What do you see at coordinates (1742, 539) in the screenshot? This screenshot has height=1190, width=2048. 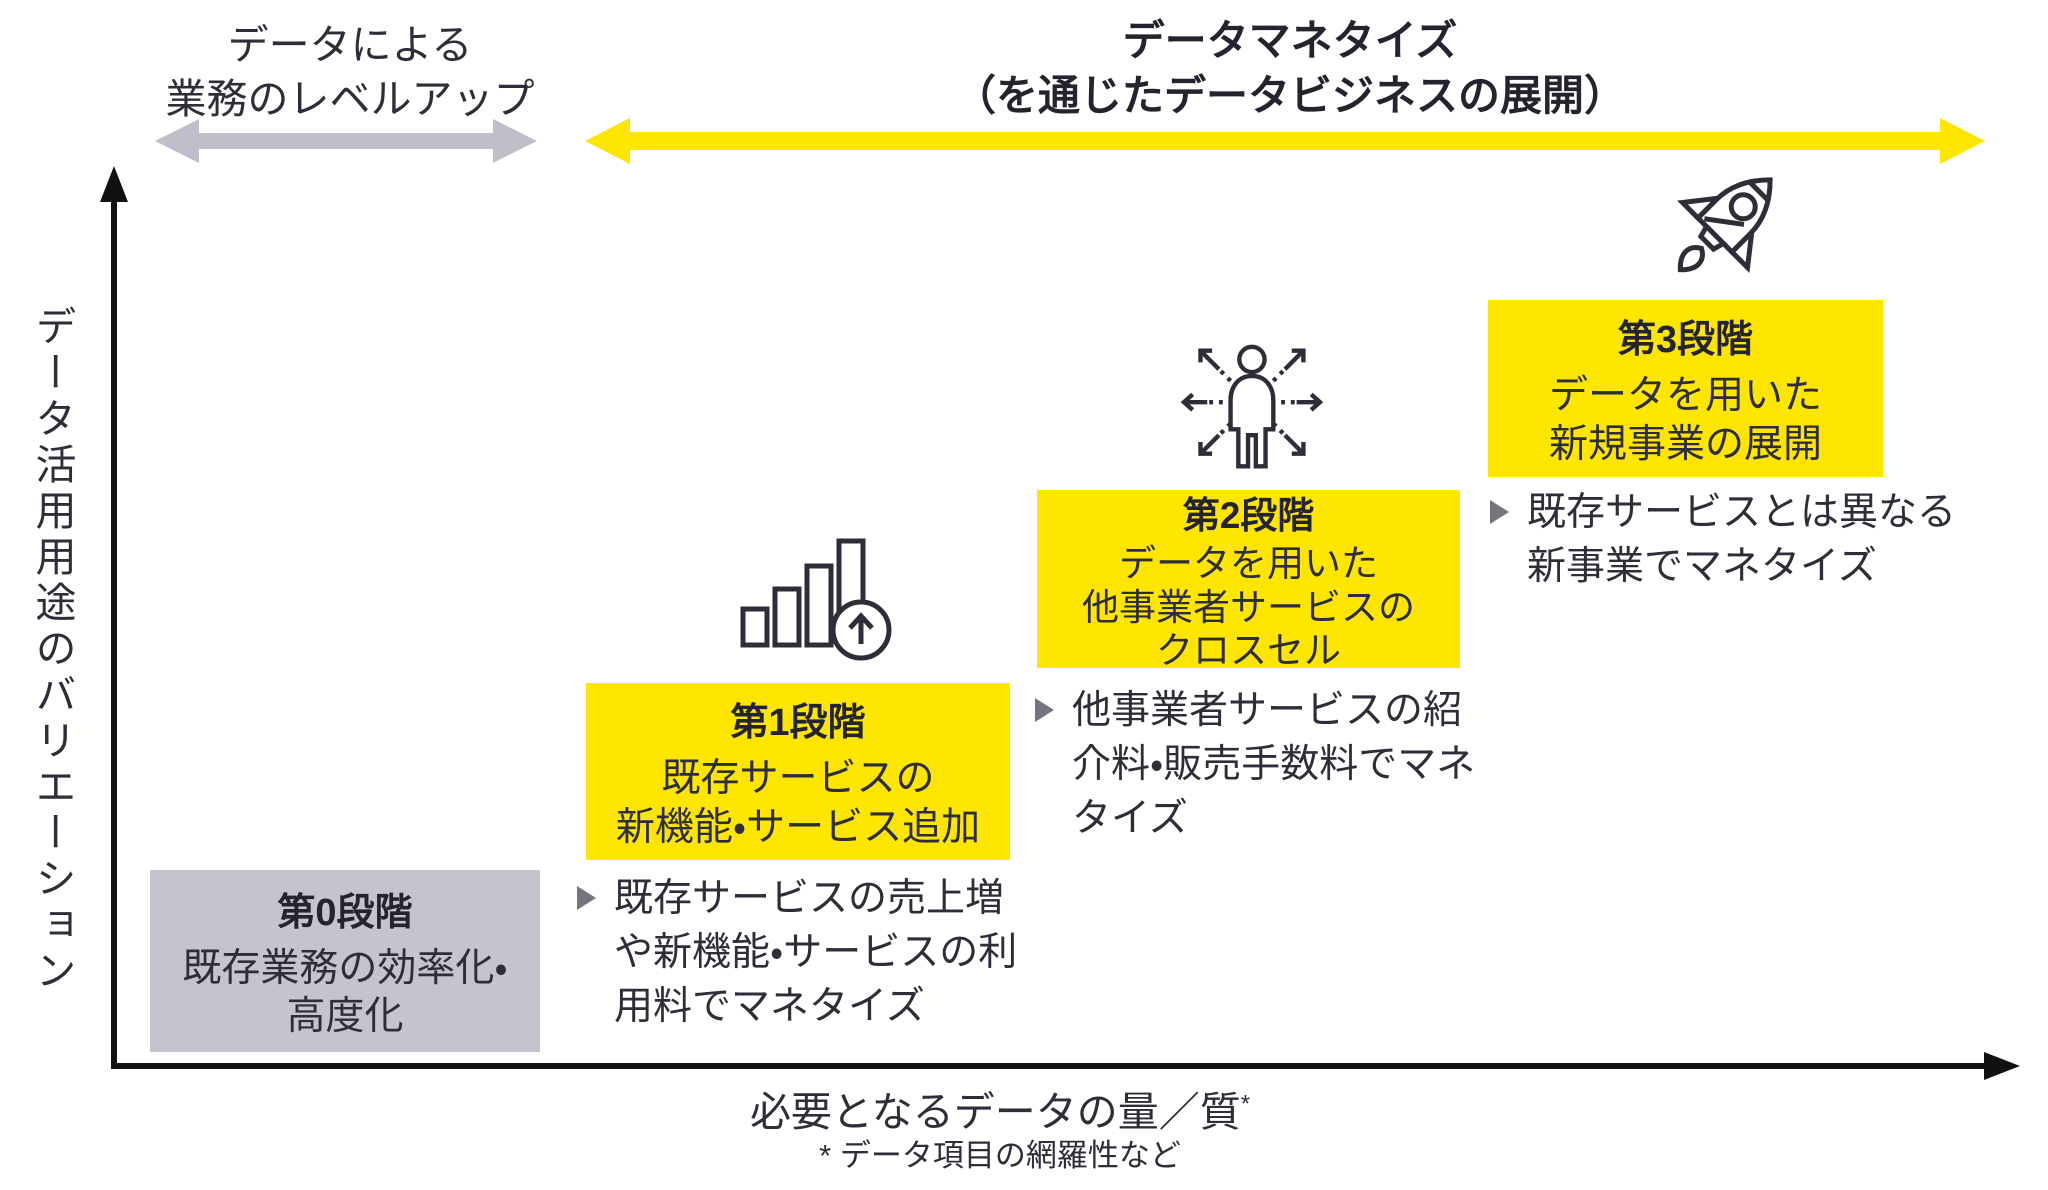 I see `stage3-bullet-text: 既存サービスとは異なる新事業でマネタイズ` at bounding box center [1742, 539].